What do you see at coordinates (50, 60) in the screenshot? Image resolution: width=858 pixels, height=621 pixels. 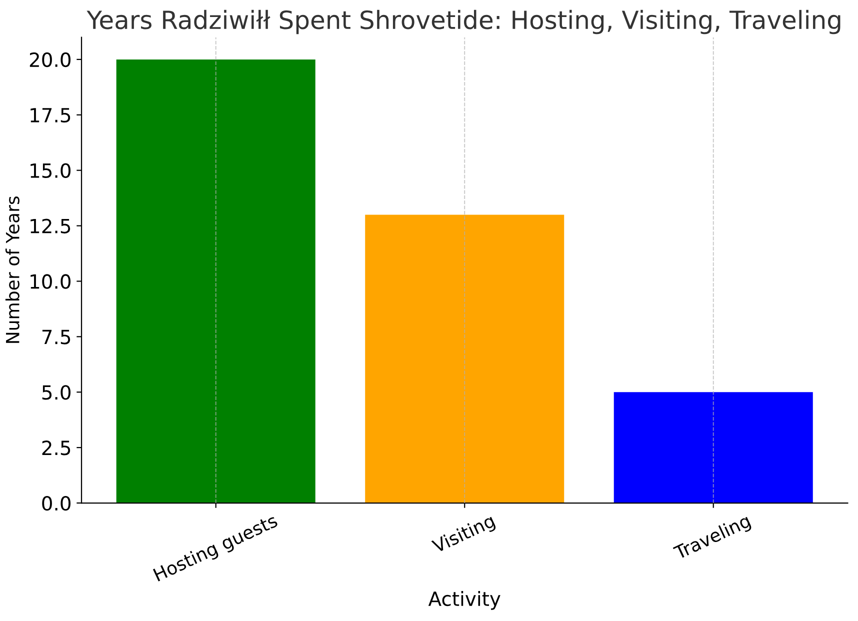 I see `y-tick-label: 20.0` at bounding box center [50, 60].